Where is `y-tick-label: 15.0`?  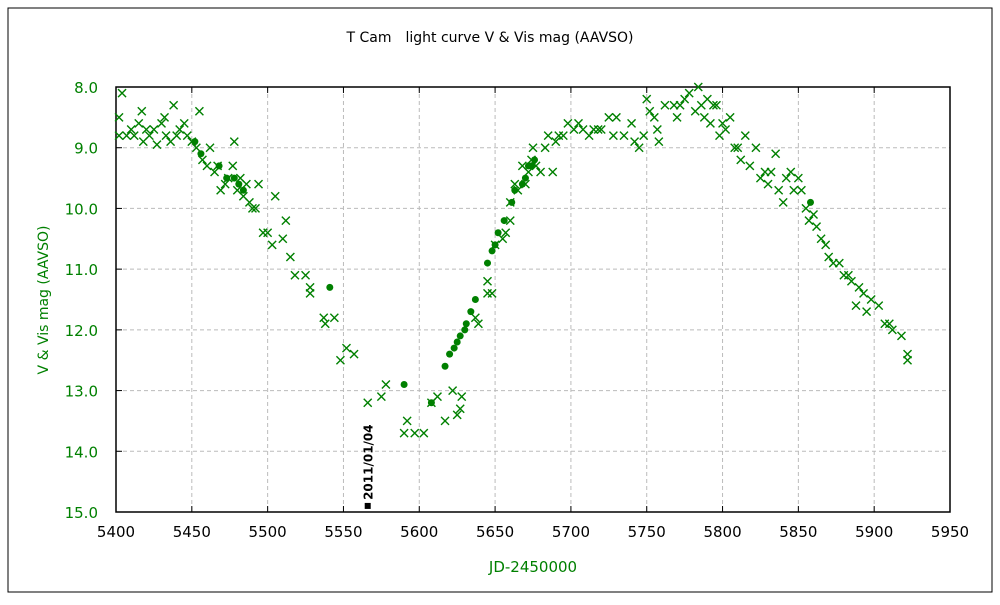
y-tick-label: 15.0 is located at coordinates (81, 513).